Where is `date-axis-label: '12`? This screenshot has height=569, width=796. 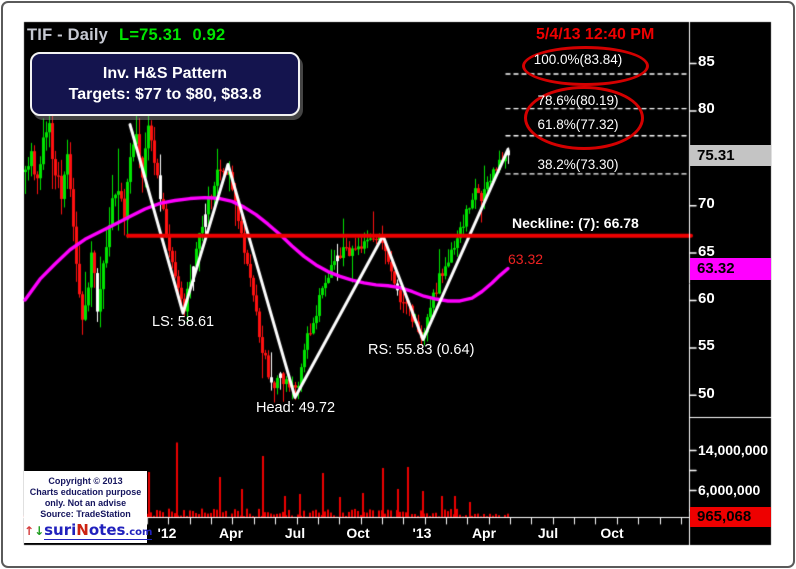
date-axis-label: '12 is located at coordinates (167, 533).